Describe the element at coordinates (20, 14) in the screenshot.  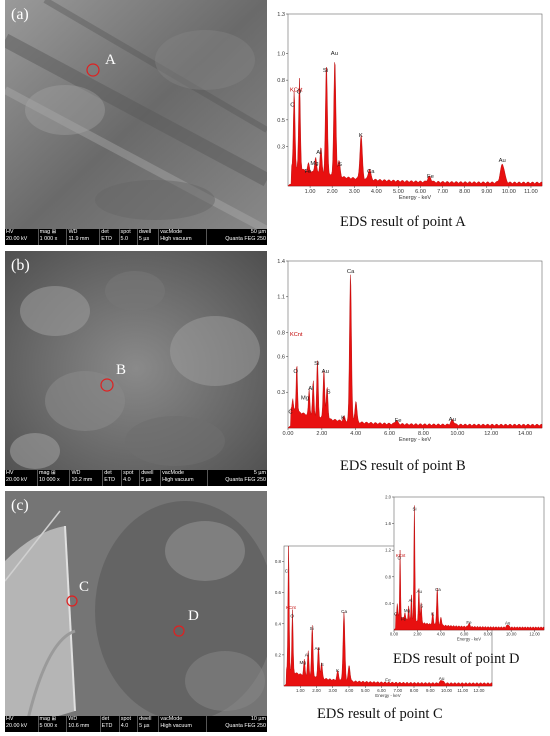
I see `panel-label-a: (a)` at that location.